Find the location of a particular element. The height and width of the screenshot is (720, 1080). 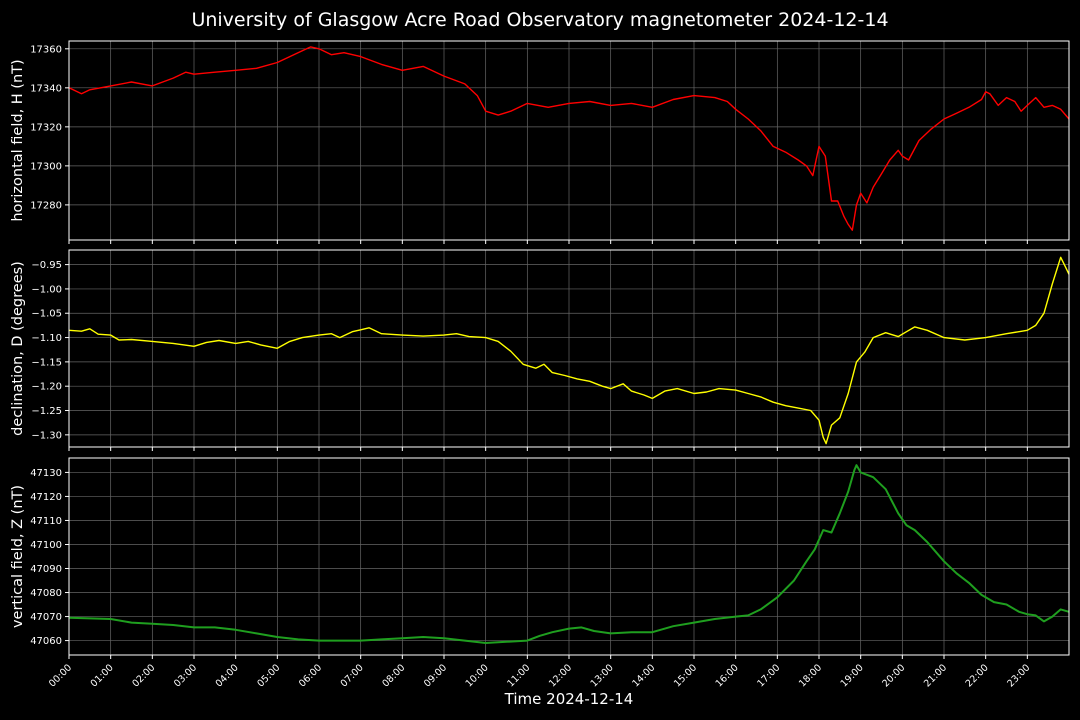

x-tick-label: 17:00 is located at coordinates (768, 675).